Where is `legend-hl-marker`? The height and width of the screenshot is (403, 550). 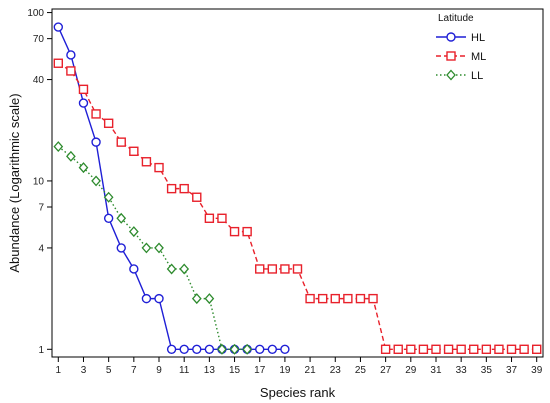 legend-hl-marker is located at coordinates (451, 37).